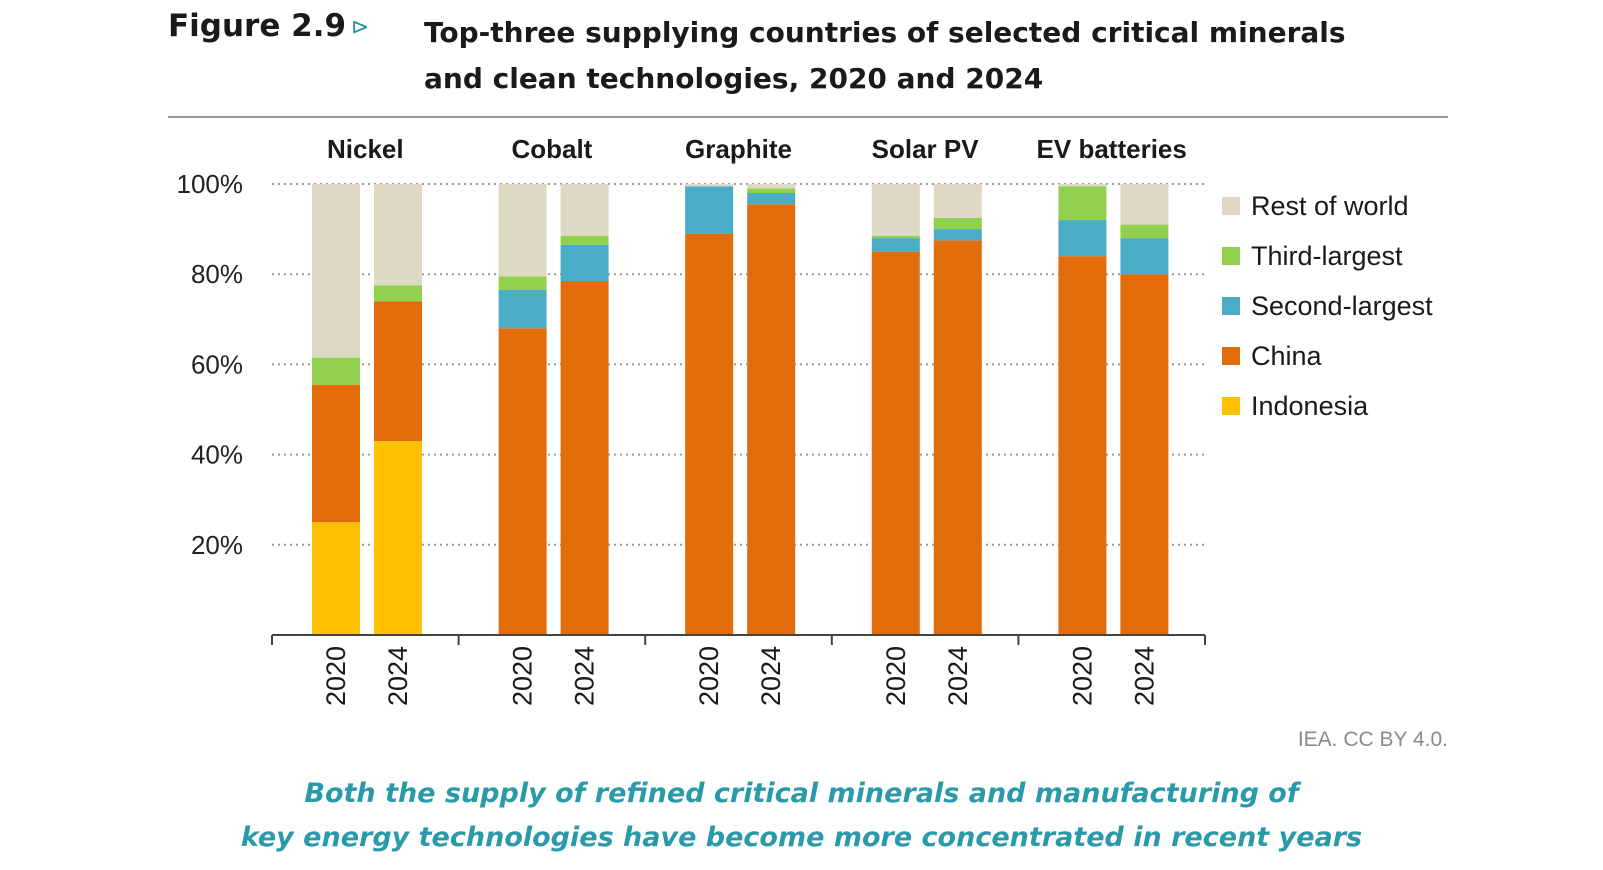  I want to click on group-label: Graphite, so click(738, 149).